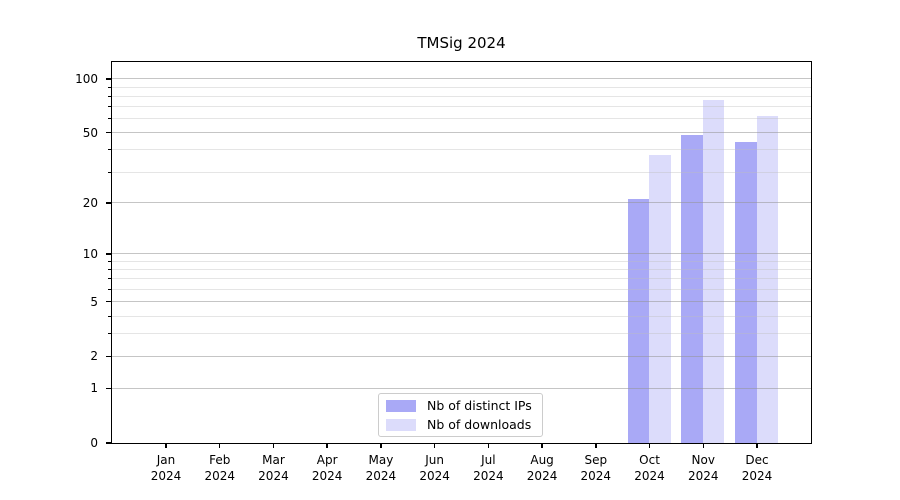  Describe the element at coordinates (596, 468) in the screenshot. I see `x-tick-label: Sep 2024` at that location.